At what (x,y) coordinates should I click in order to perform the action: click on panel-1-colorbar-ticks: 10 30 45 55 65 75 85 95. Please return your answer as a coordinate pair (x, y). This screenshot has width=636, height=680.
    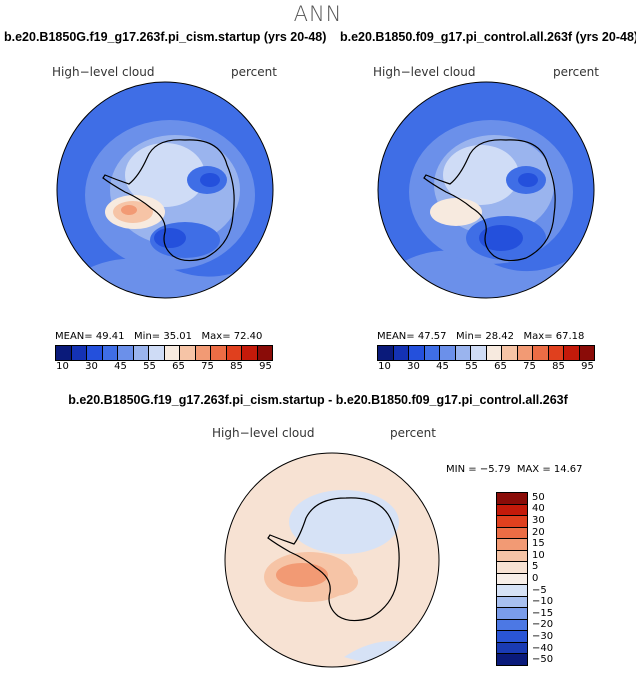
    Looking at the image, I should click on (164, 366).